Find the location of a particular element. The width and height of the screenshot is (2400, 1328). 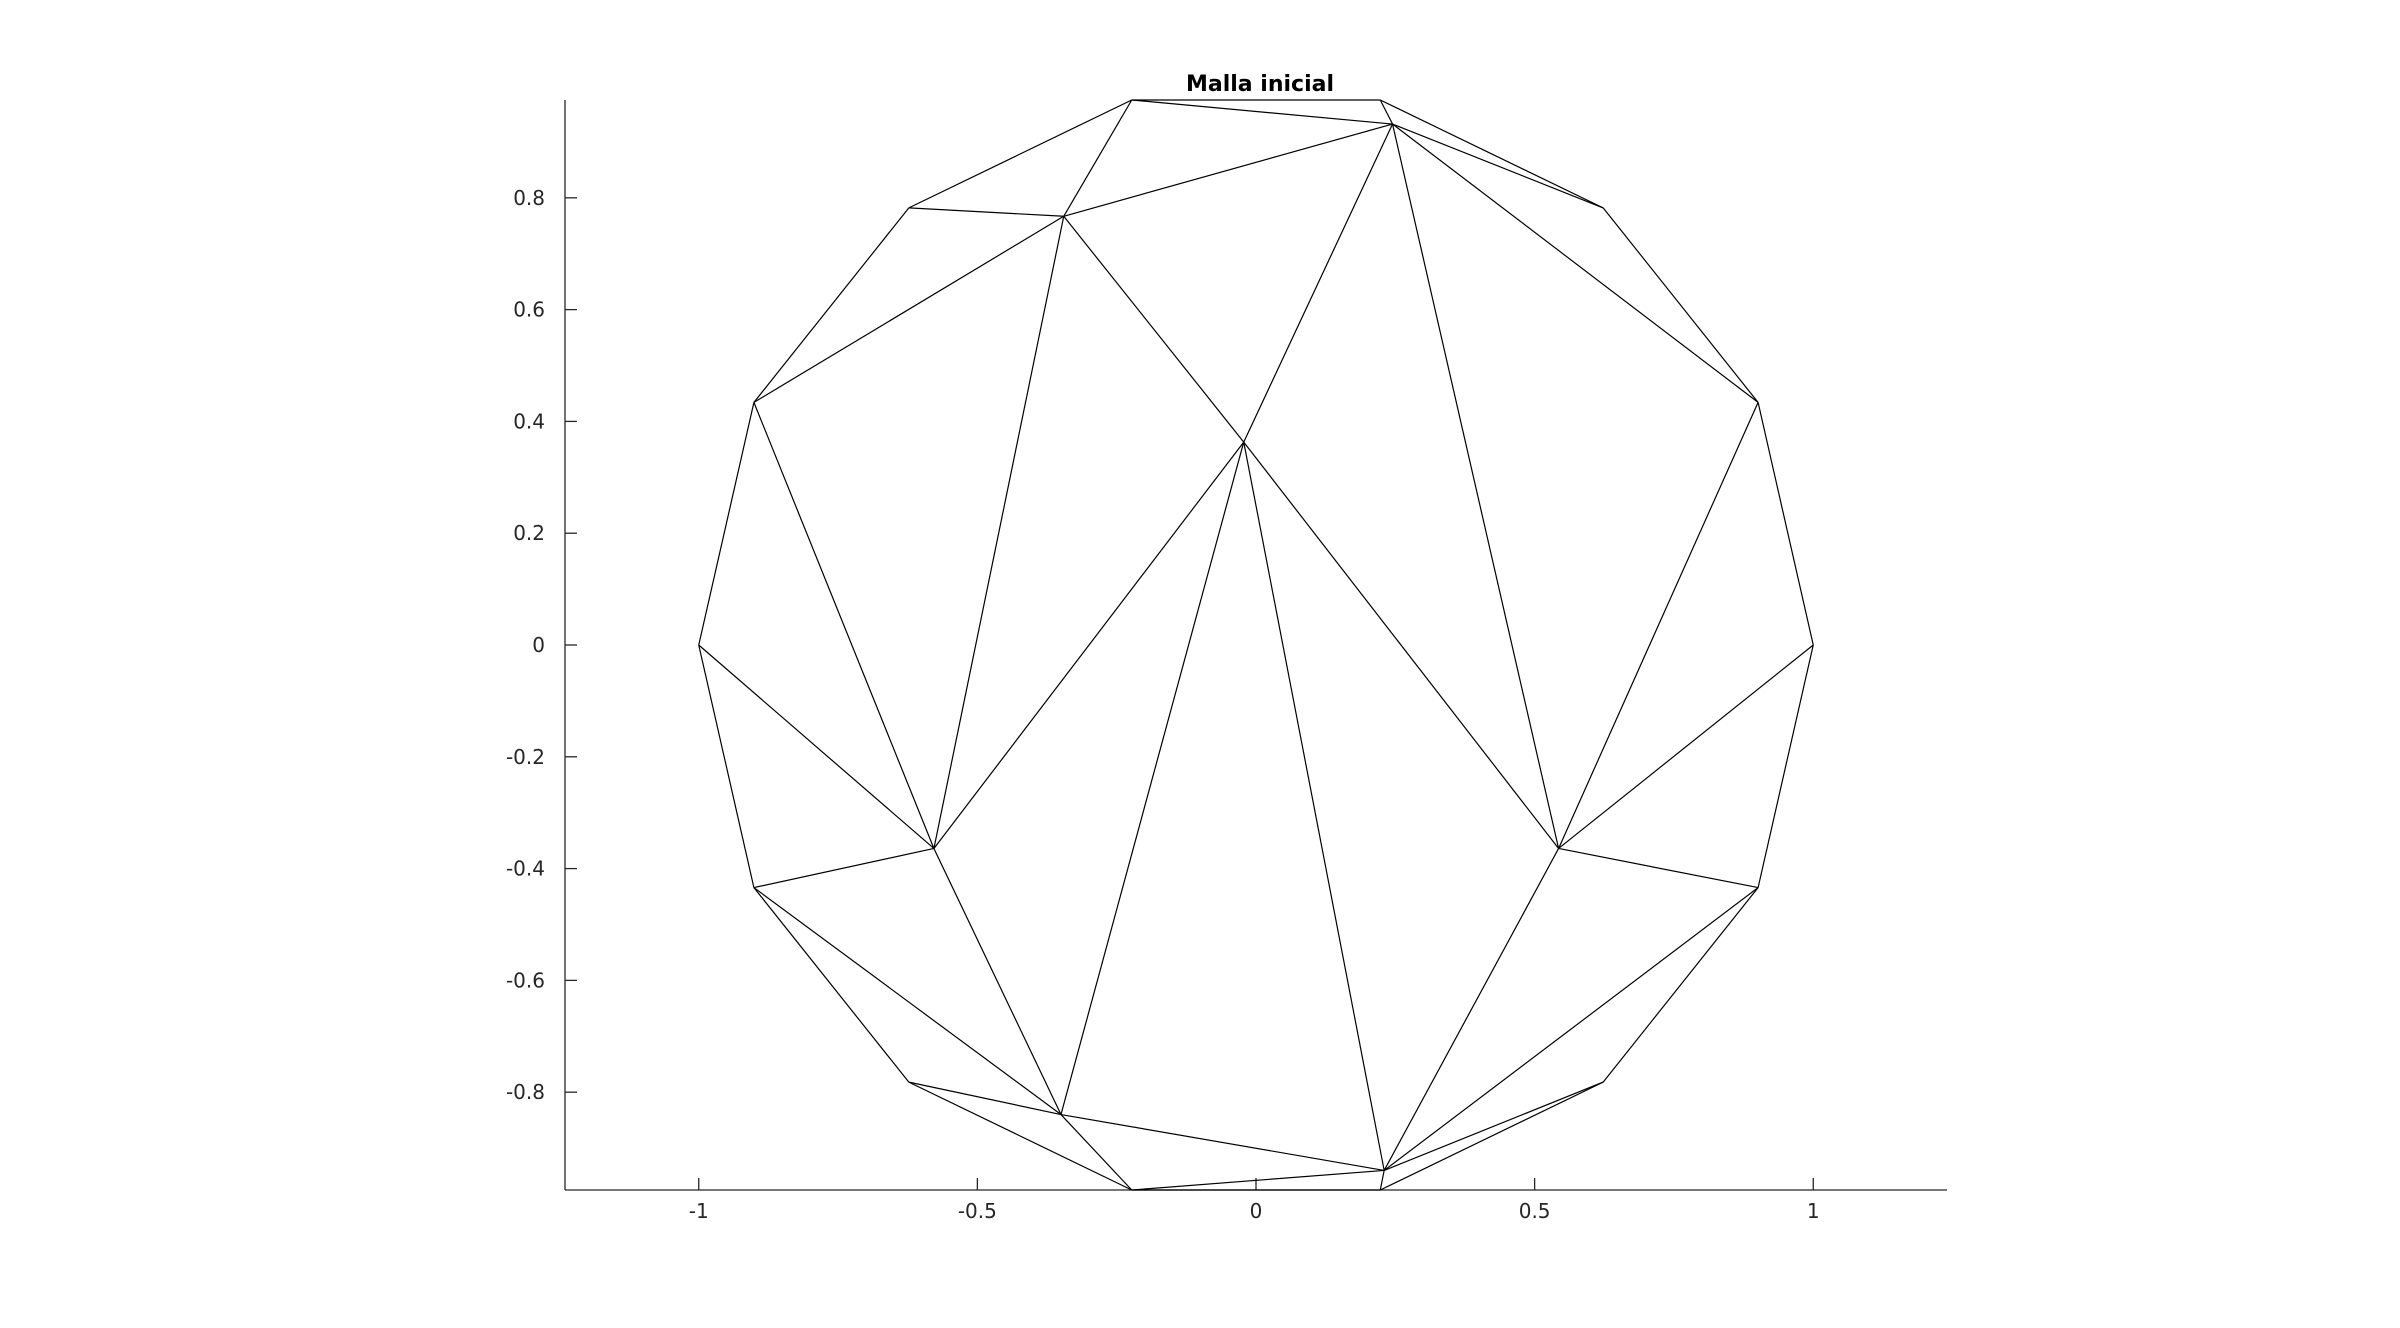

y-tick-label: 0.4 is located at coordinates (529, 421).